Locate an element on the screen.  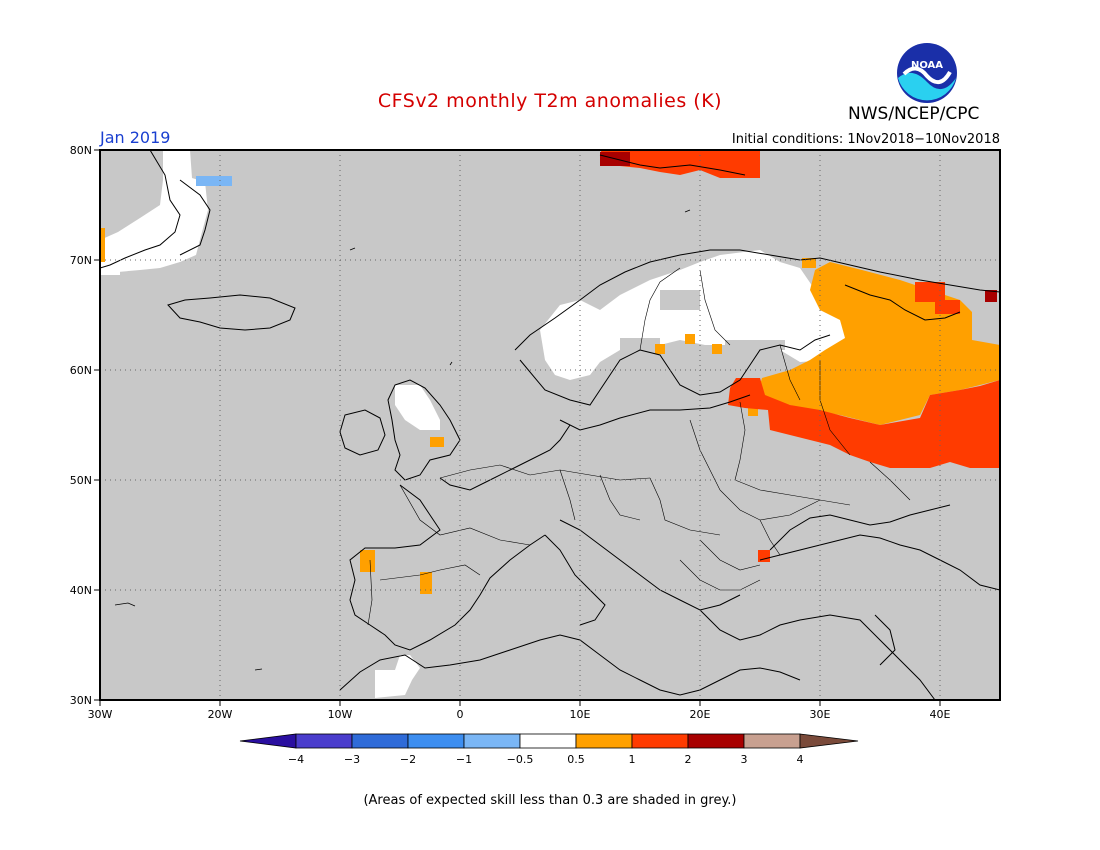
colorbar-label: 0.5 is located at coordinates (576, 759).